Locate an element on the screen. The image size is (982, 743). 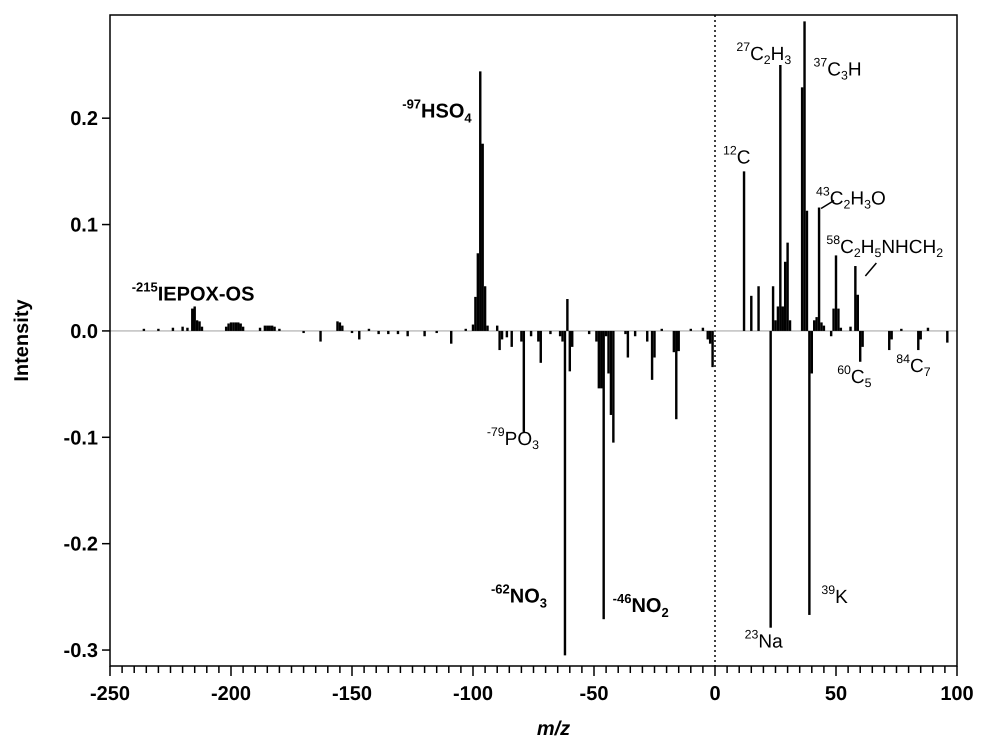
y-tick-label: 0.1 is located at coordinates (84, 225).